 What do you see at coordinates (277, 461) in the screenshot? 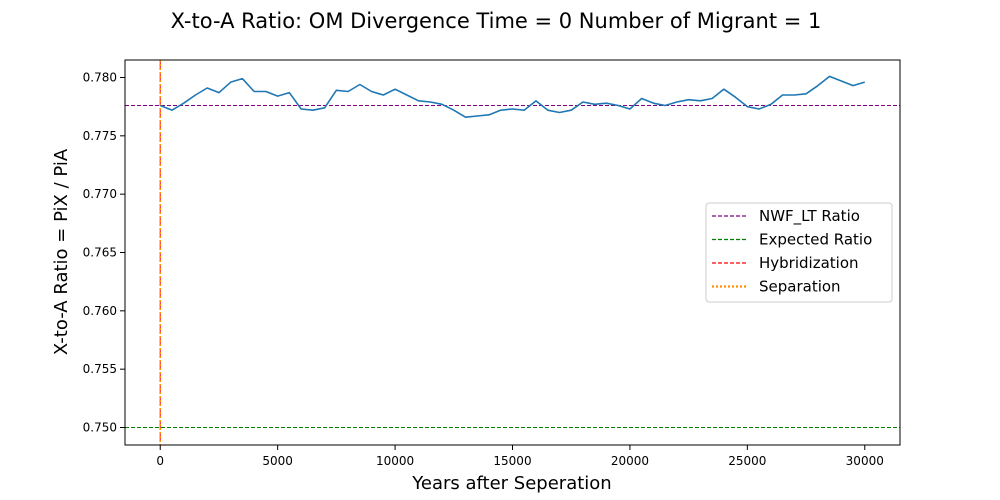
I see `x-tick-label: 5000` at bounding box center [277, 461].